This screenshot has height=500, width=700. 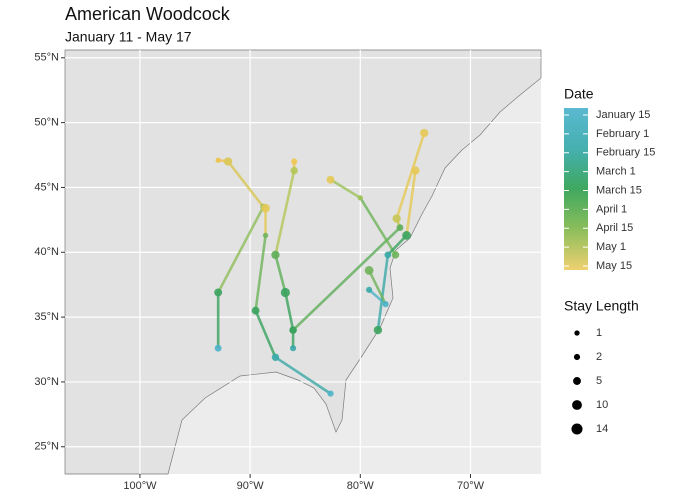 What do you see at coordinates (361, 486) in the screenshot?
I see `x-tick-label: 80°W` at bounding box center [361, 486].